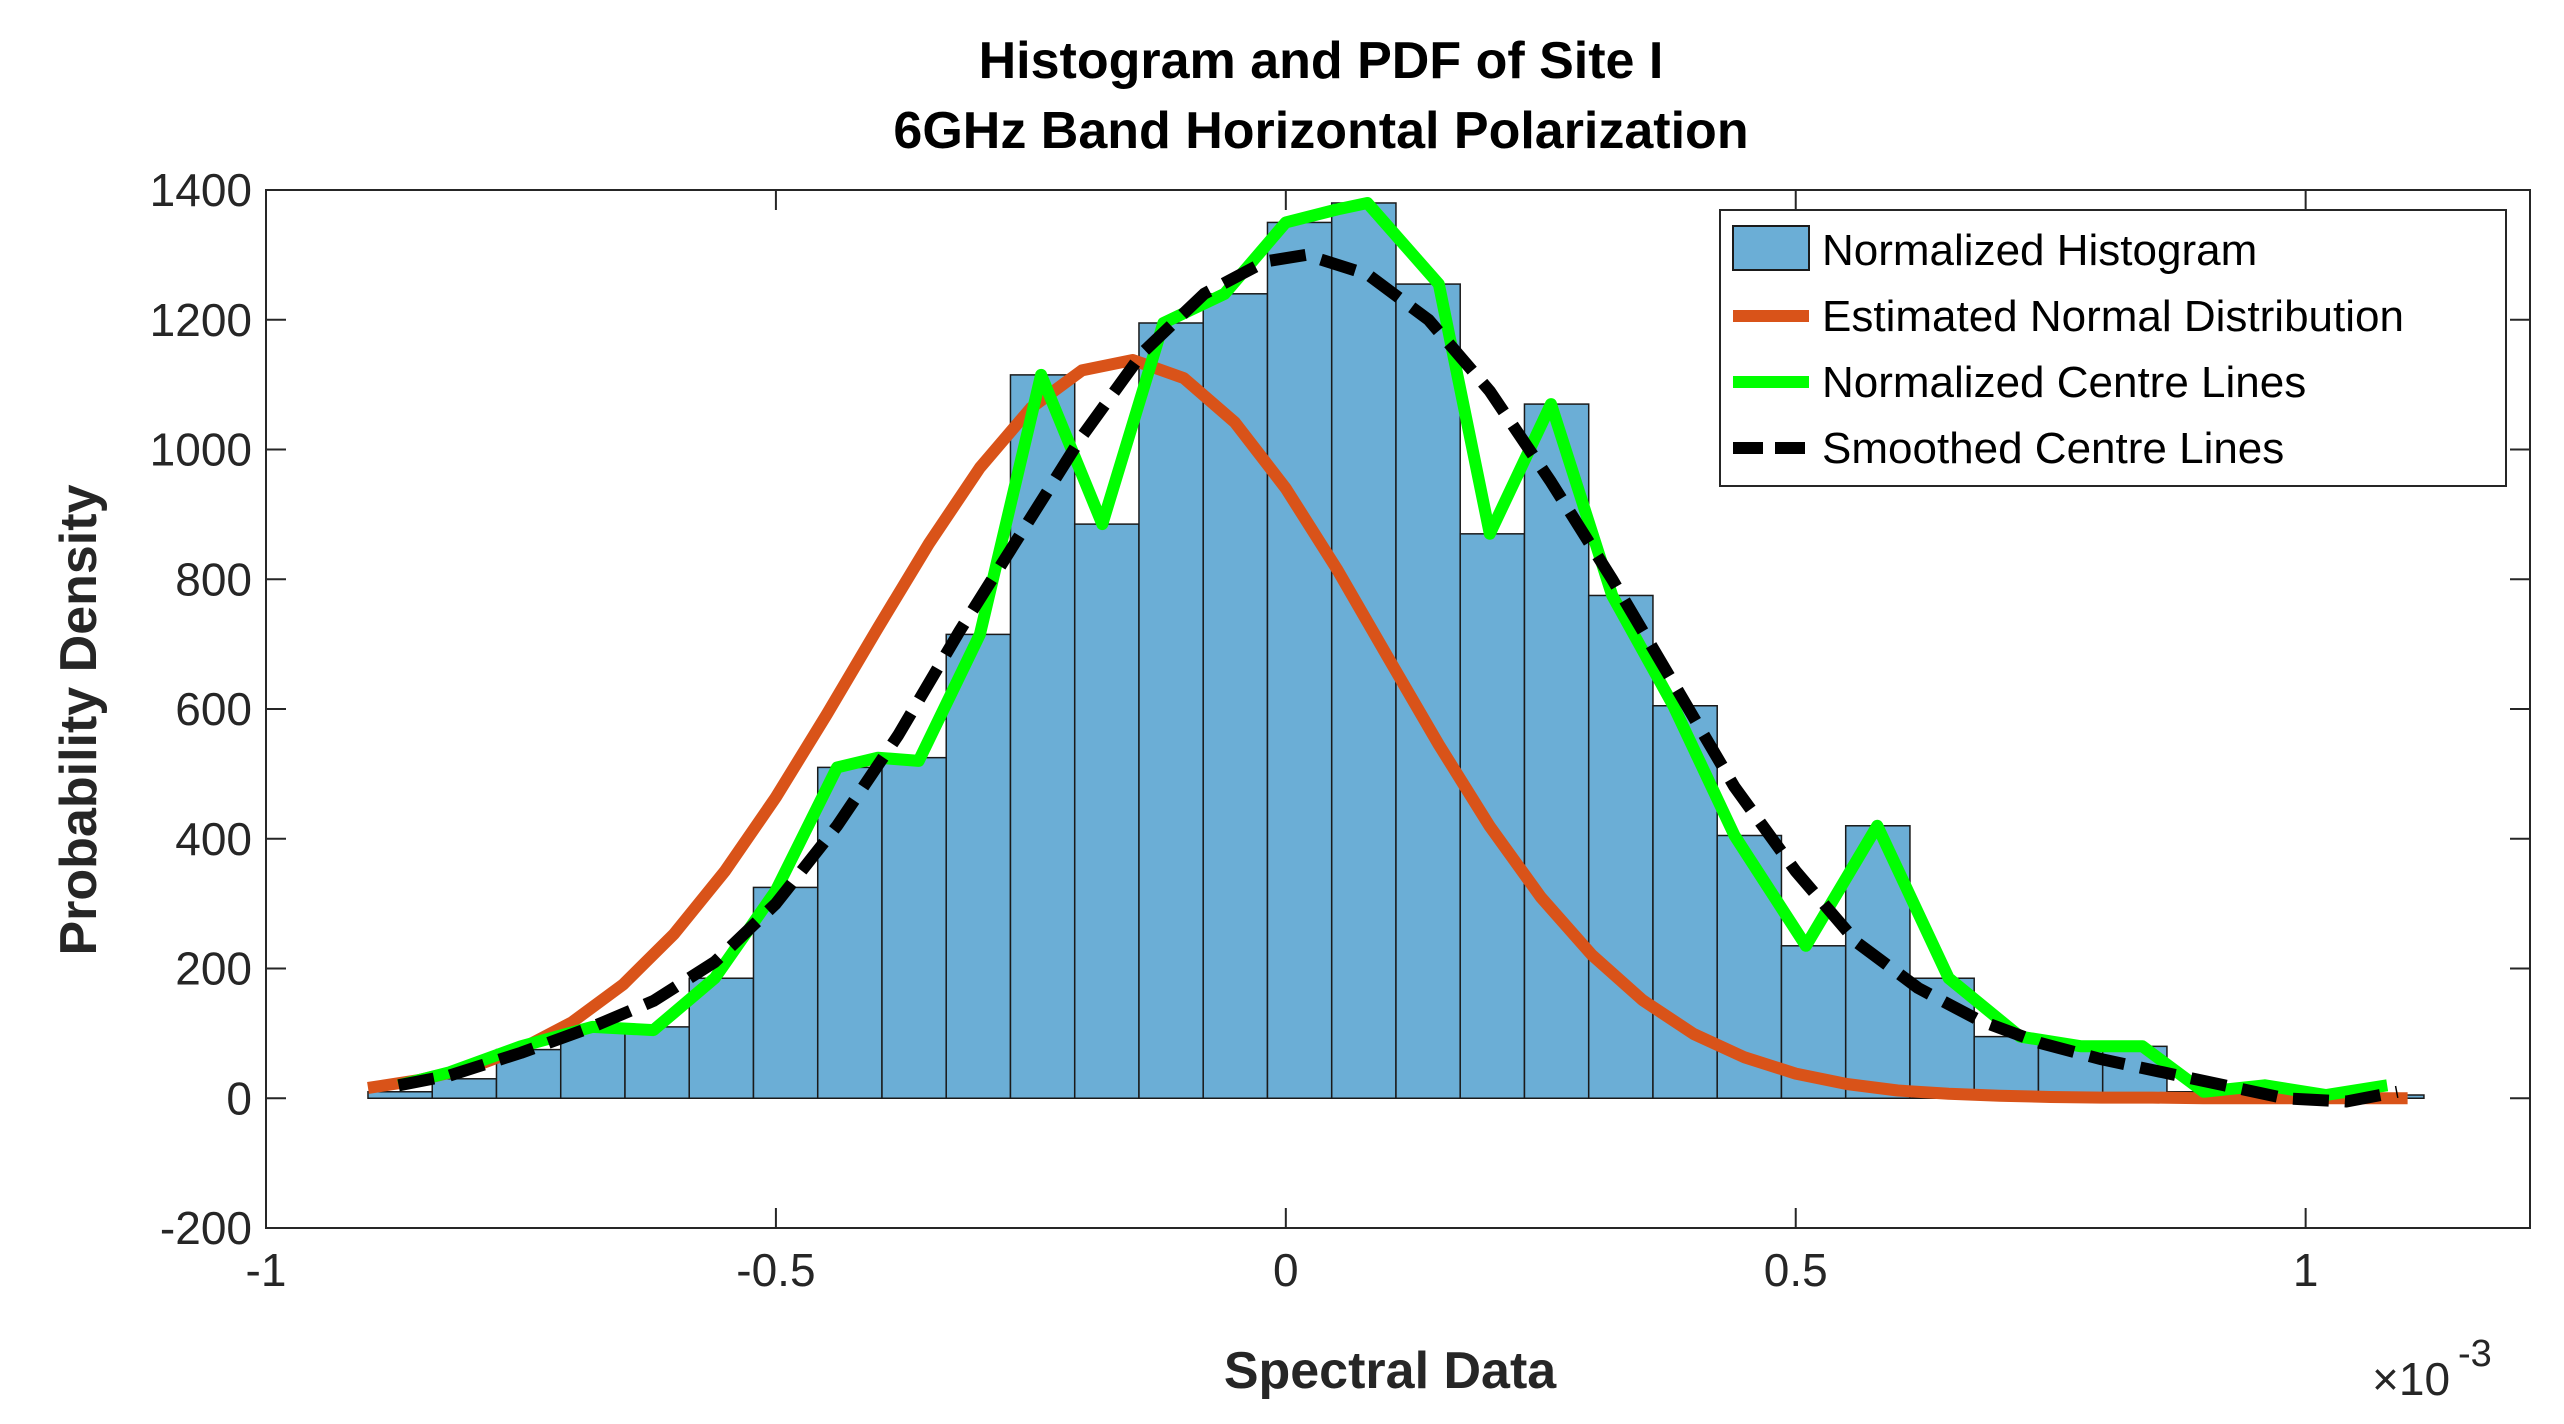  What do you see at coordinates (2475, 1354) in the screenshot?
I see `x-exponent-power: -3` at bounding box center [2475, 1354].